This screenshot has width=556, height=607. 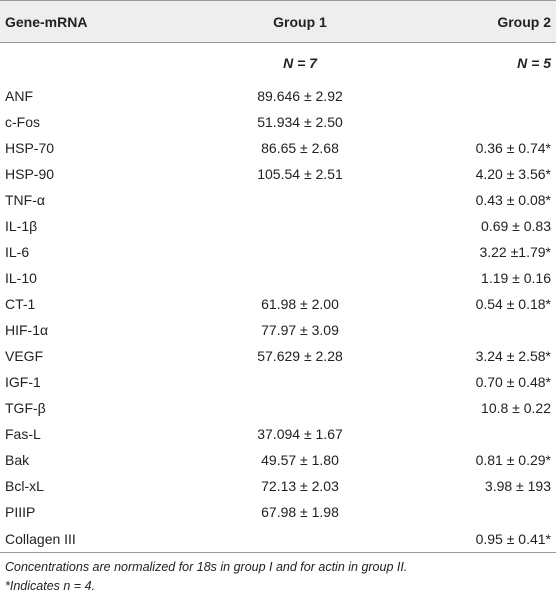 I want to click on gene-name-cell: HSP-90, so click(x=30, y=174).